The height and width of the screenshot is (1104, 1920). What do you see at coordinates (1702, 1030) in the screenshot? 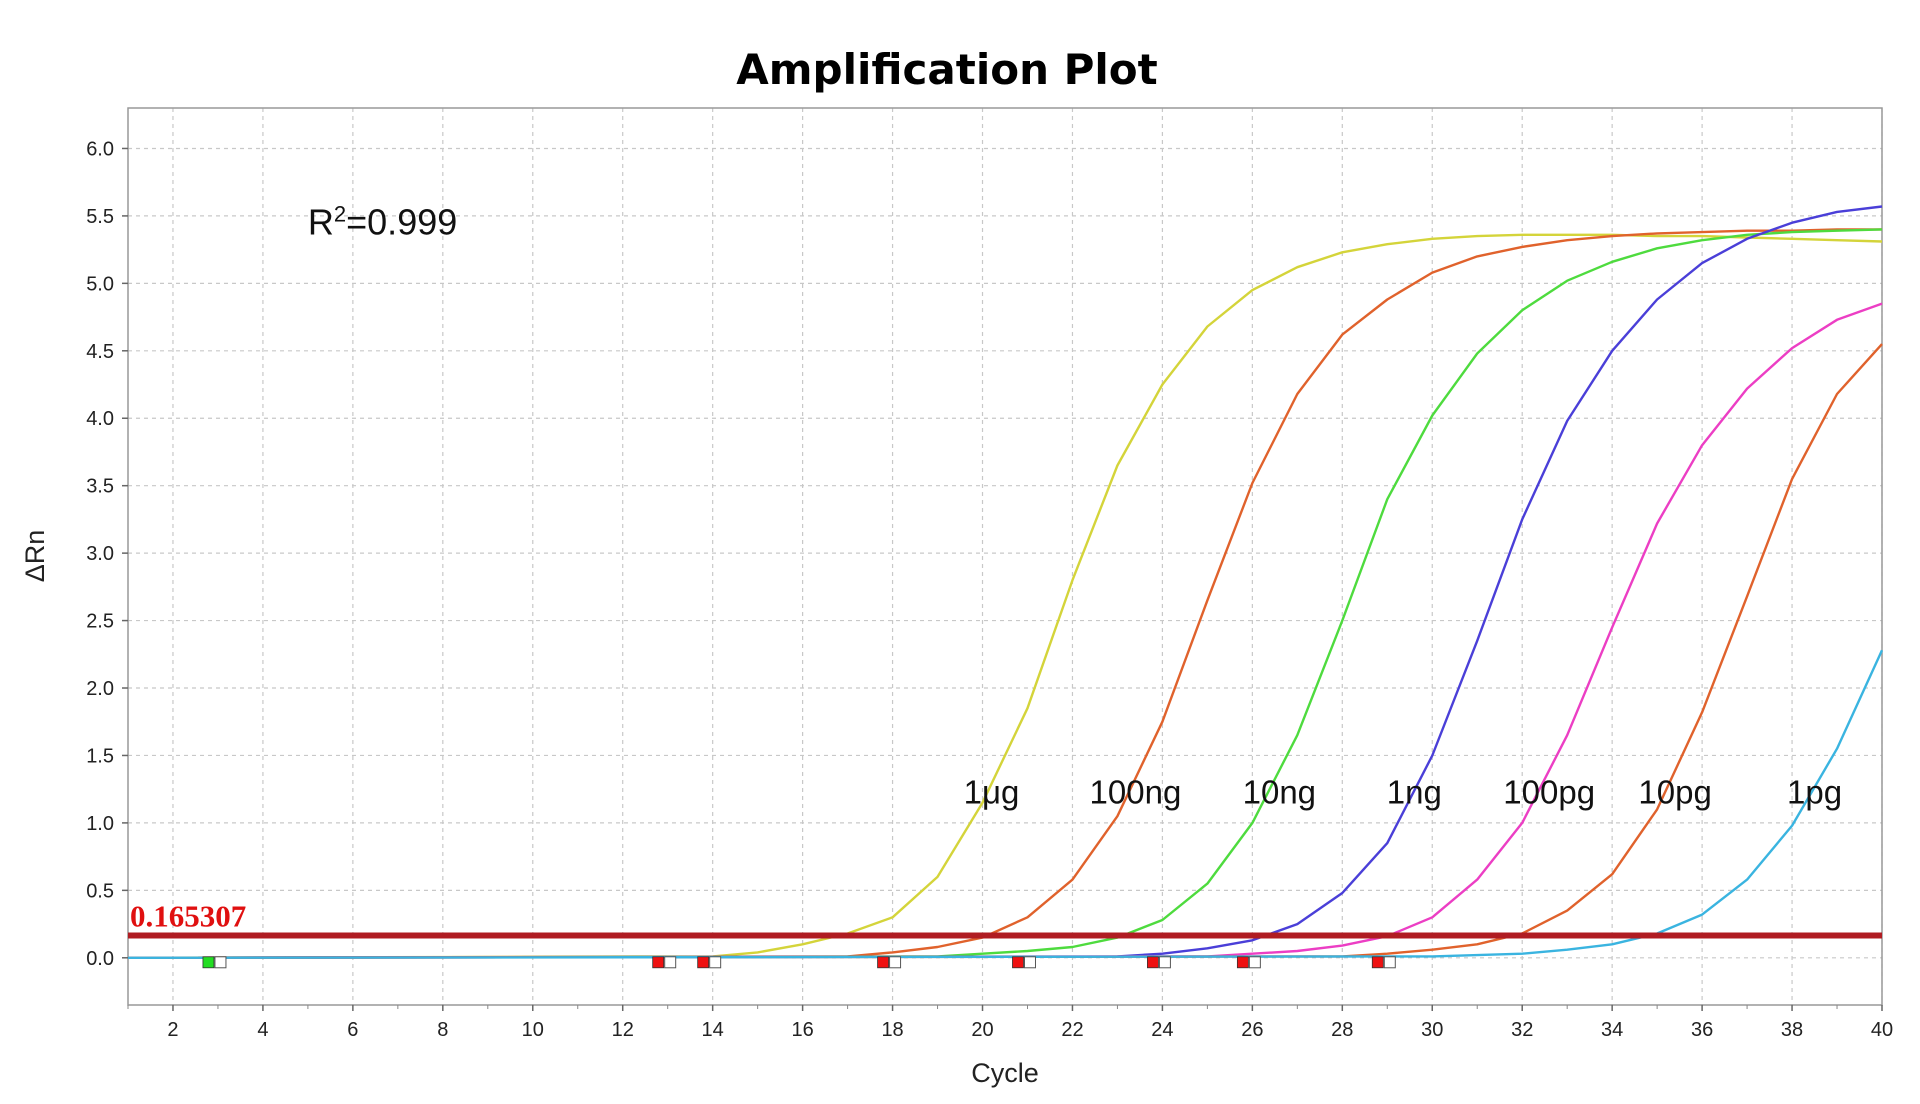
I see `x-tick-label: 36` at bounding box center [1702, 1030].